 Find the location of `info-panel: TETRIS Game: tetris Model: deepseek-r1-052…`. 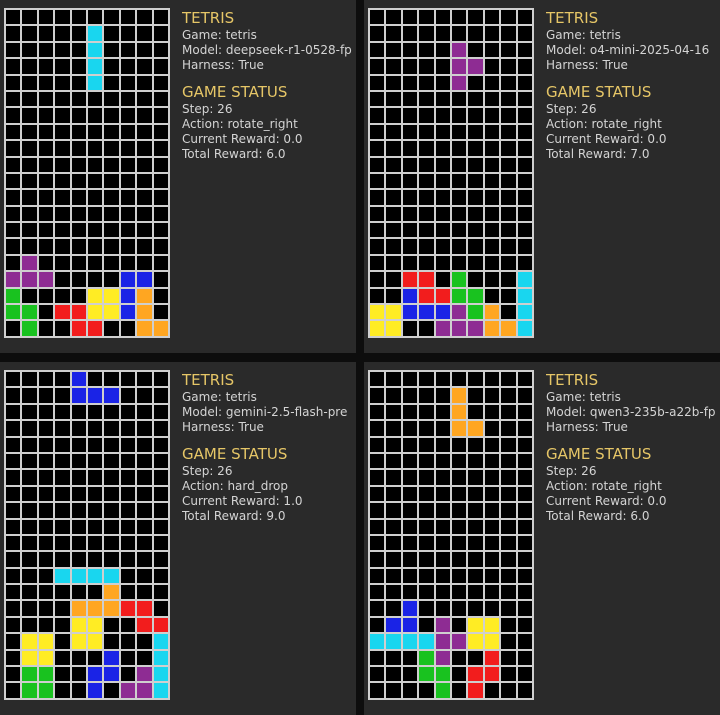

info-panel: TETRIS Game: tetris Model: deepseek-r1-052… is located at coordinates (269, 85).